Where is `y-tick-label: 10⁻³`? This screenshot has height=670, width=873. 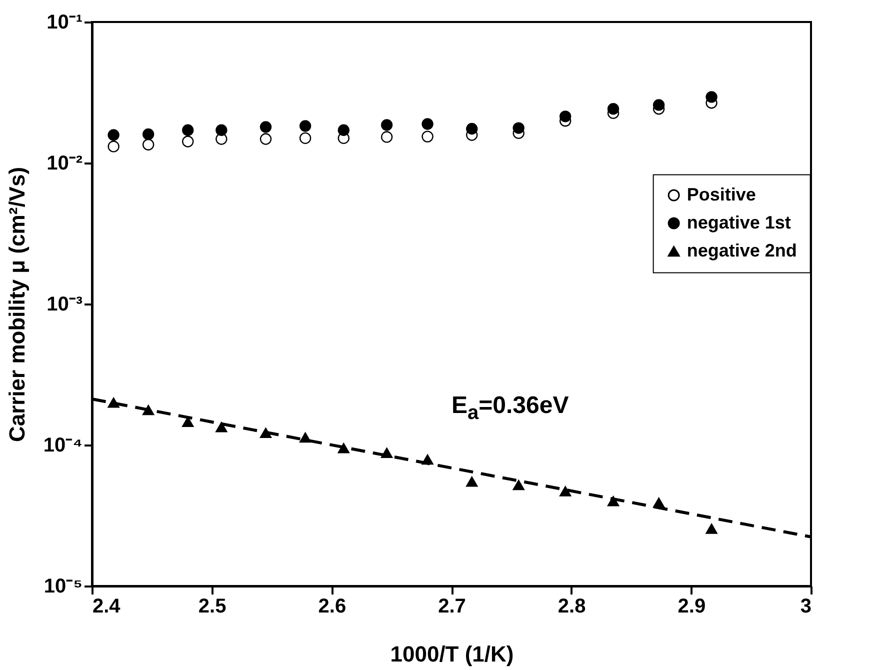 y-tick-label: 10⁻³ is located at coordinates (64, 305).